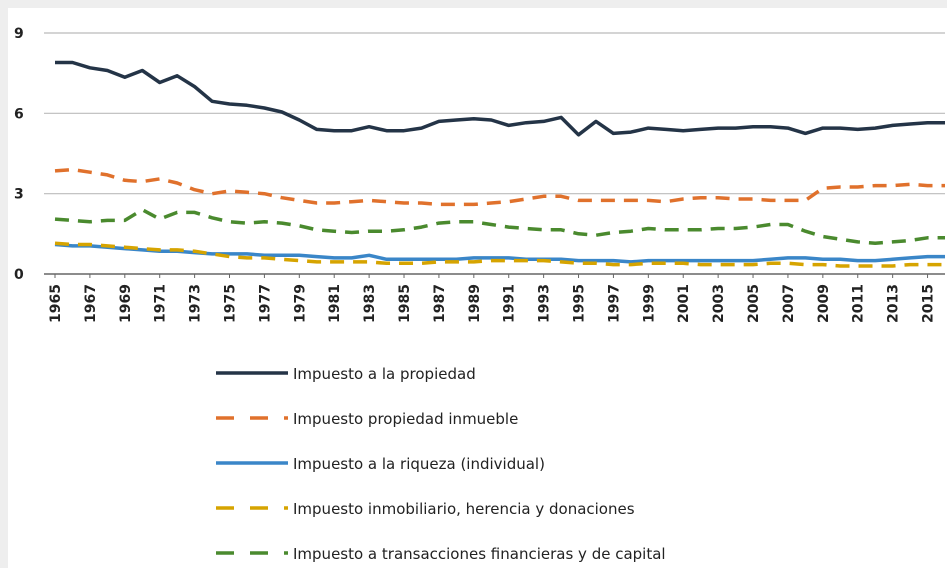 The width and height of the screenshot is (947, 568). Describe the element at coordinates (684, 303) in the screenshot. I see `x-tick-label: 2001` at that location.